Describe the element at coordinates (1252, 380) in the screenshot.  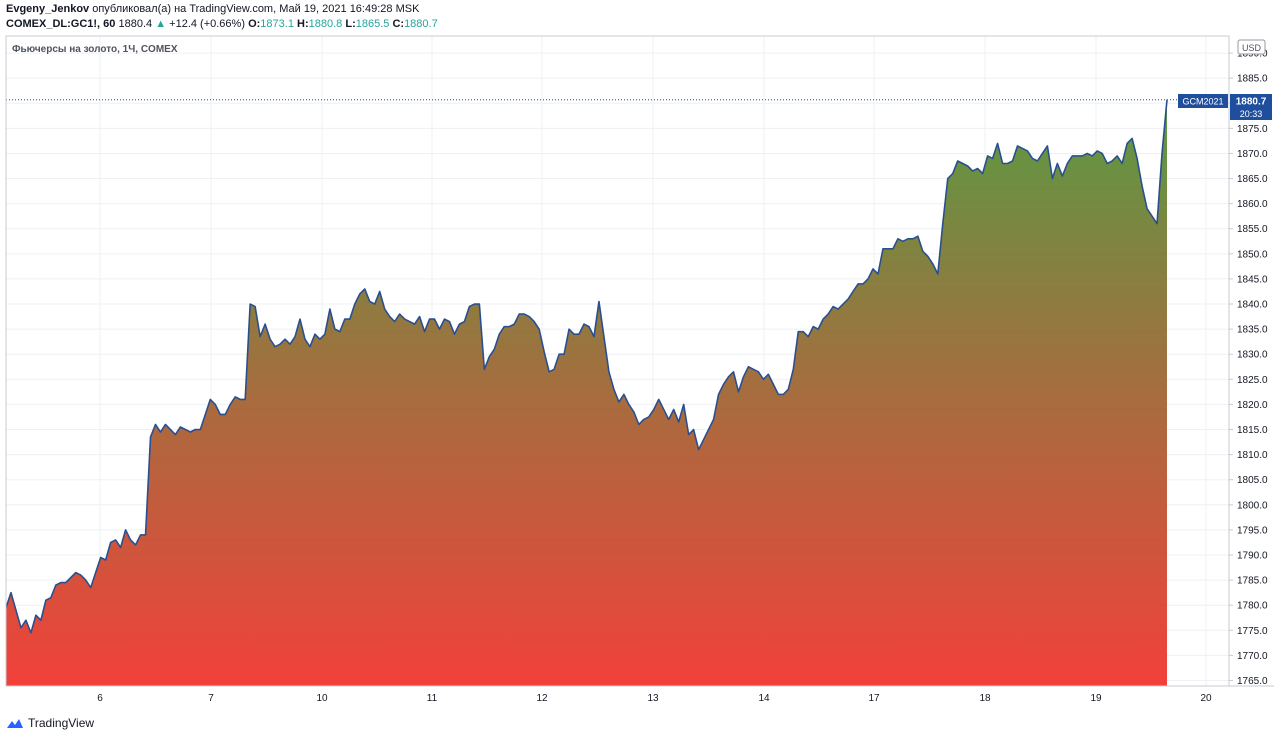
I see `y-tick-label: 1825.0` at that location.